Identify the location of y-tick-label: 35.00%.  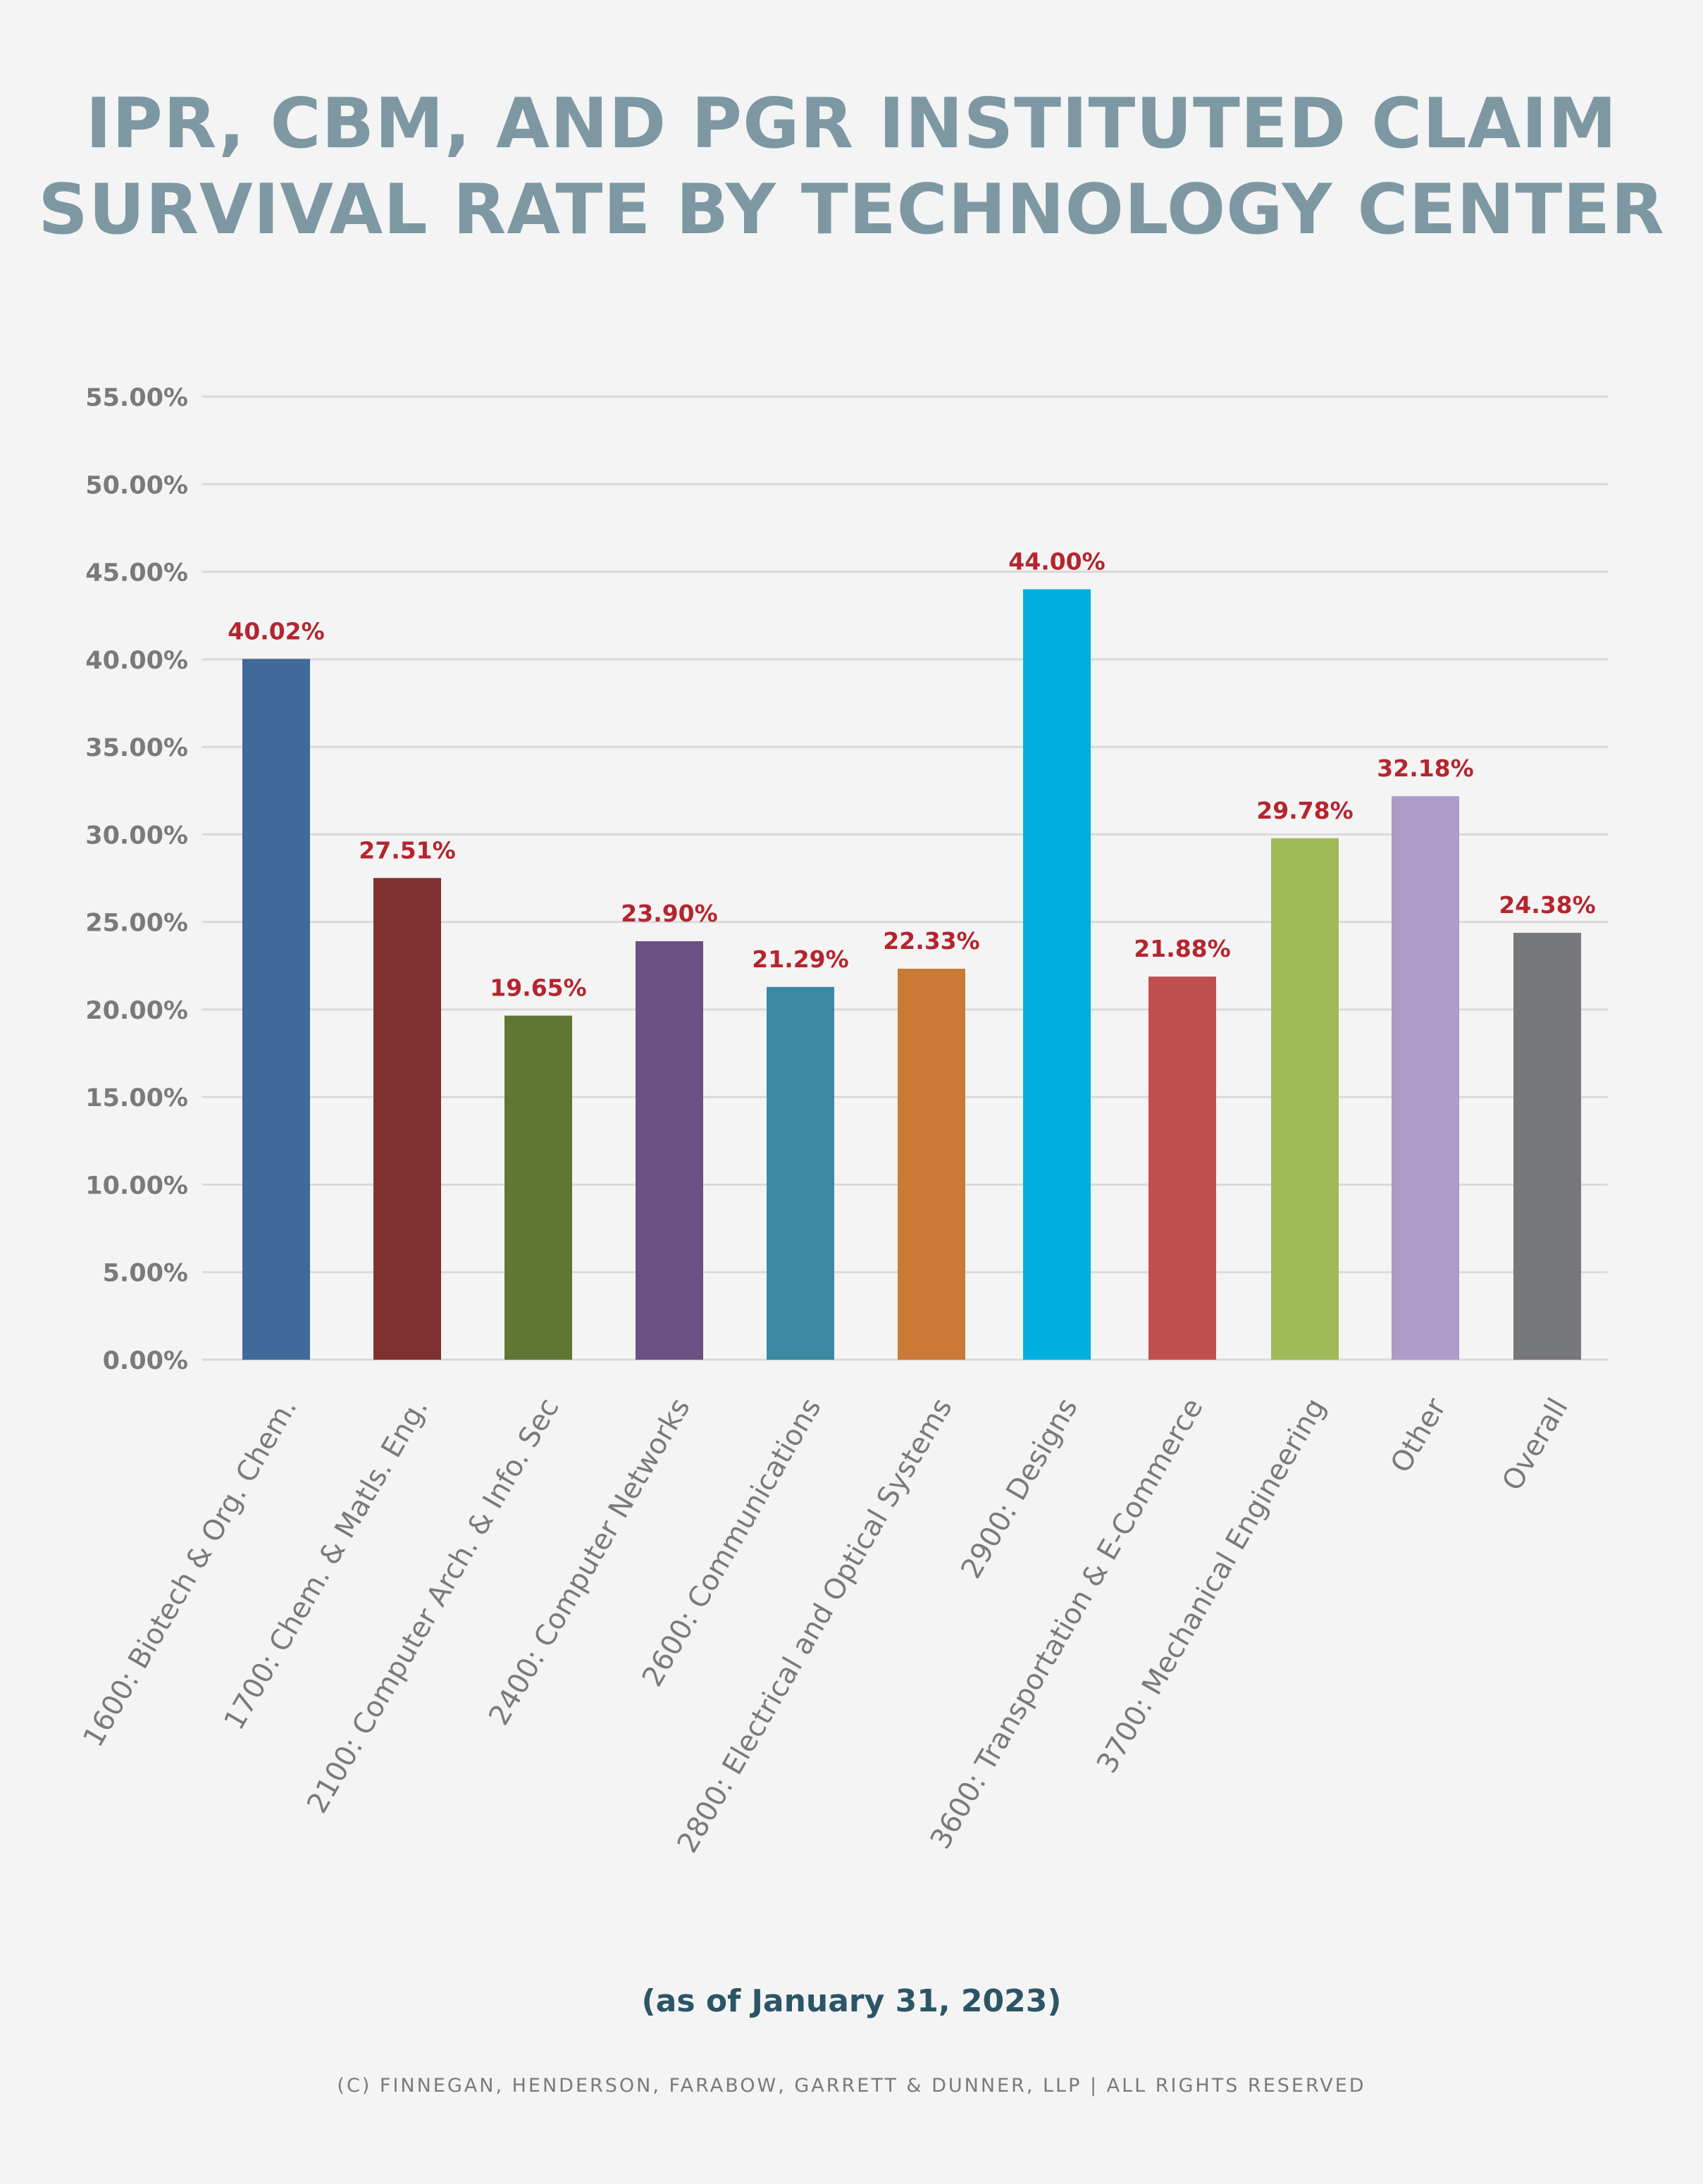
(136, 748).